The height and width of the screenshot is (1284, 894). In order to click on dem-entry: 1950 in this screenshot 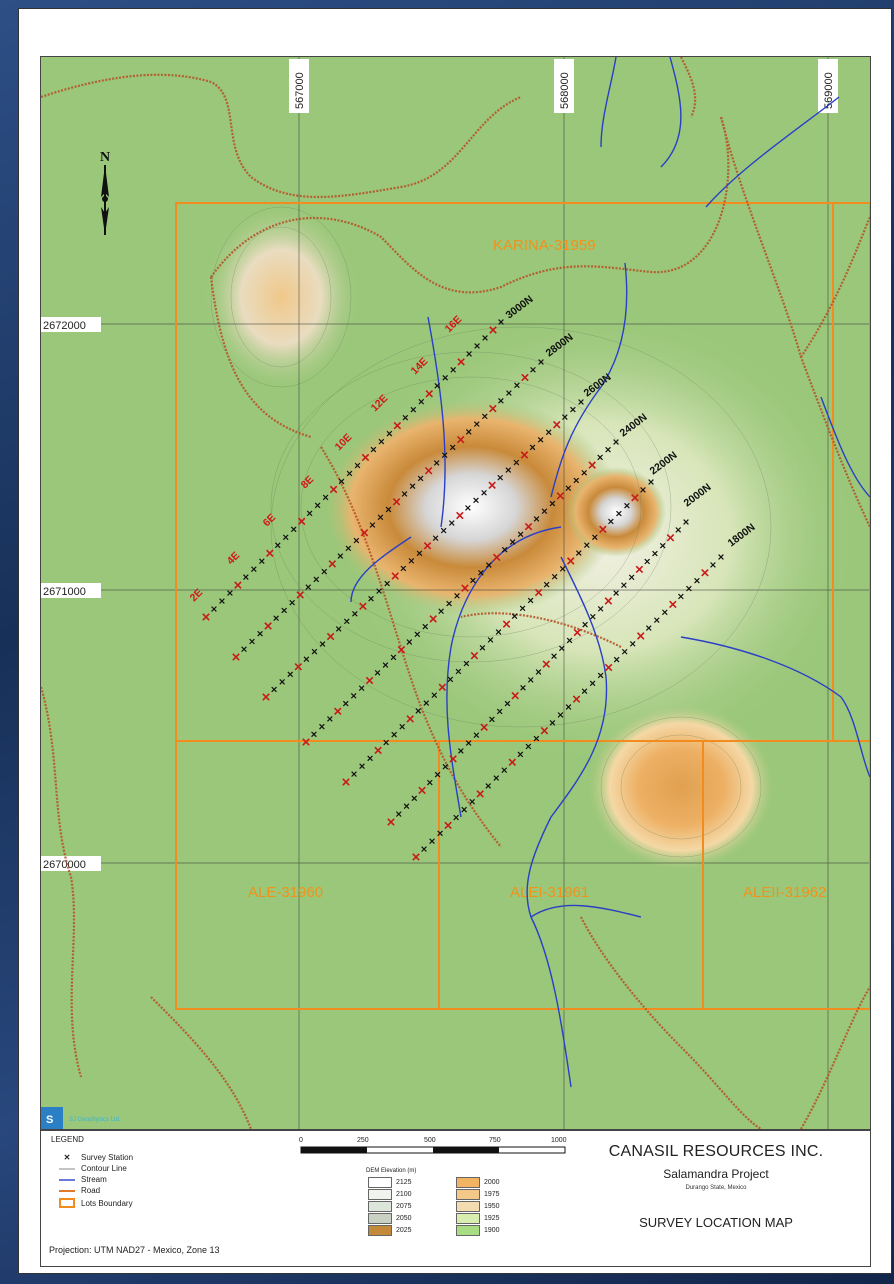, I will do `click(491, 1206)`.